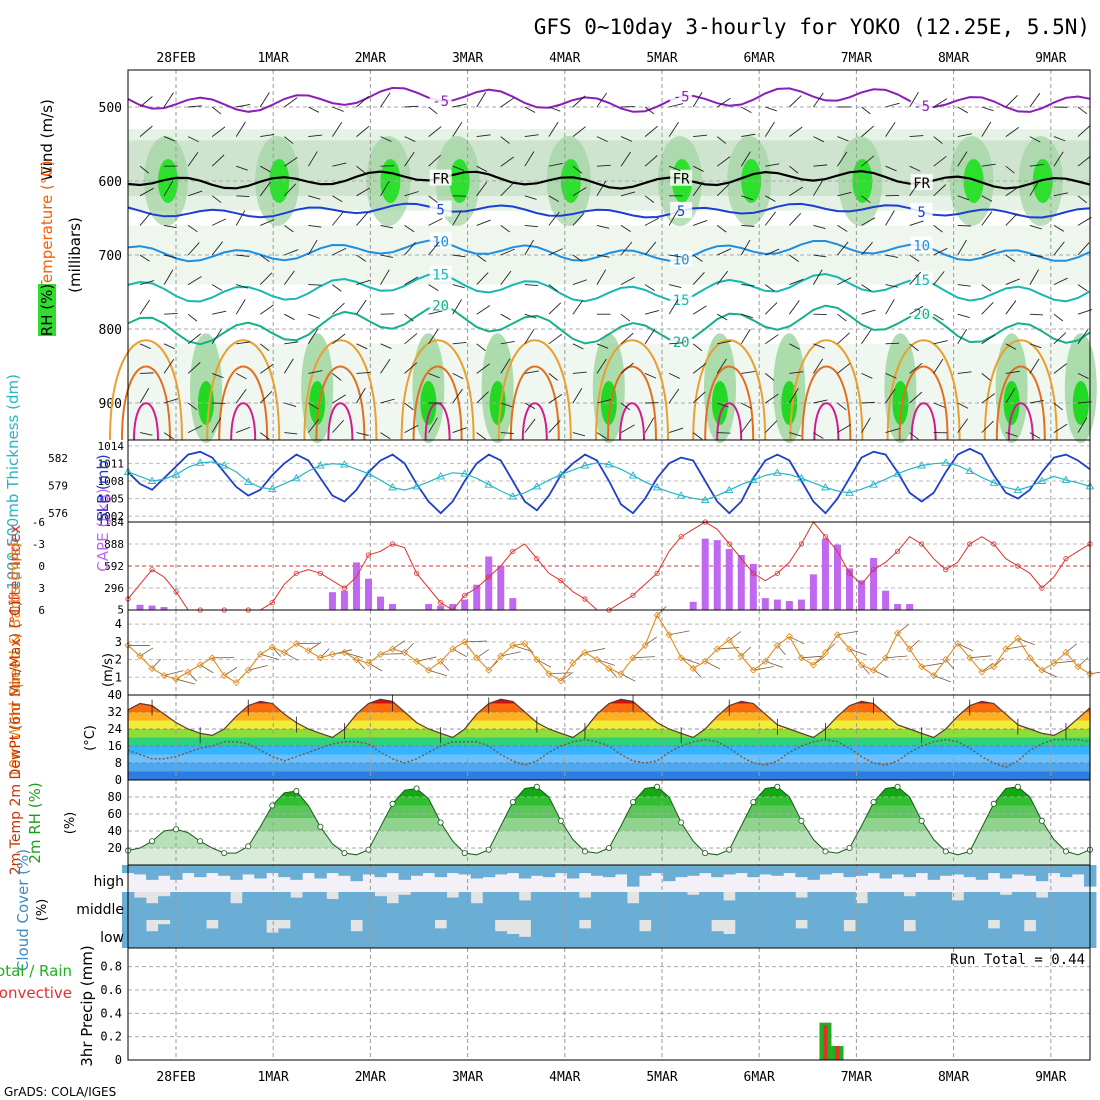 Image resolution: width=1100 pixels, height=1100 pixels. Describe the element at coordinates (564, 58) in the screenshot. I see `date-label-top: 4MAR` at that location.